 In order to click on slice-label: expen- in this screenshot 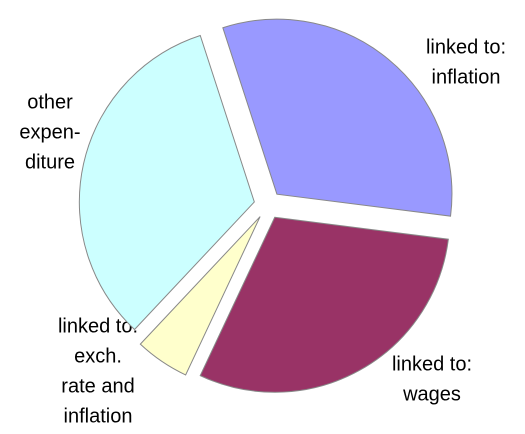, I will do `click(49, 132)`.